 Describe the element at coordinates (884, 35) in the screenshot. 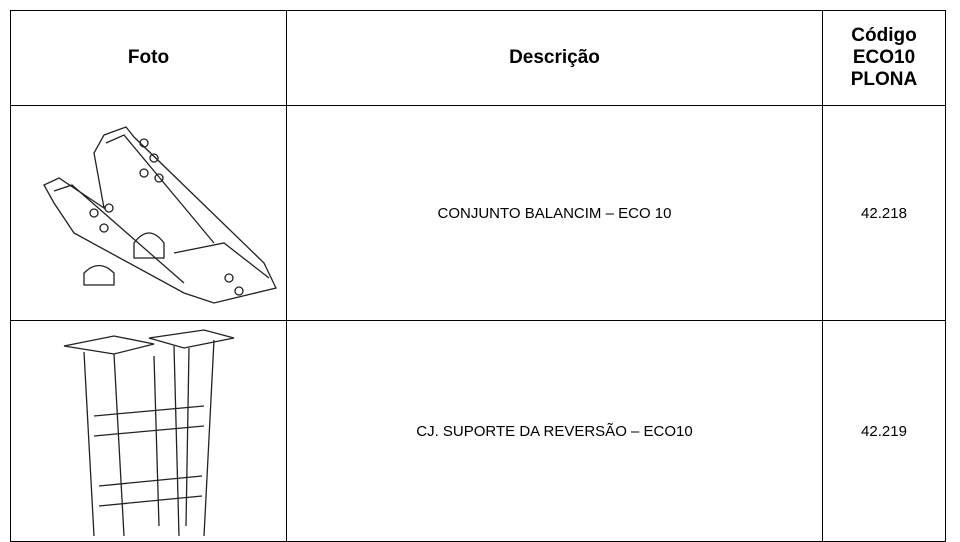

I see `header-line: Código` at that location.